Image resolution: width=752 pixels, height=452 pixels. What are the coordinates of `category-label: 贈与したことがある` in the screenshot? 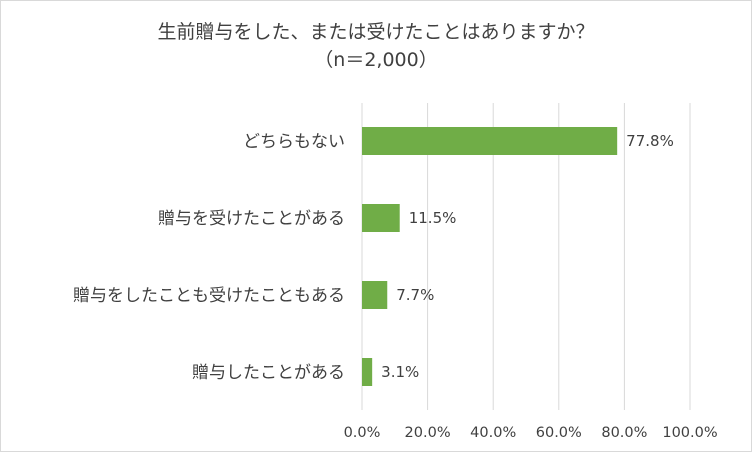 It's located at (268, 373).